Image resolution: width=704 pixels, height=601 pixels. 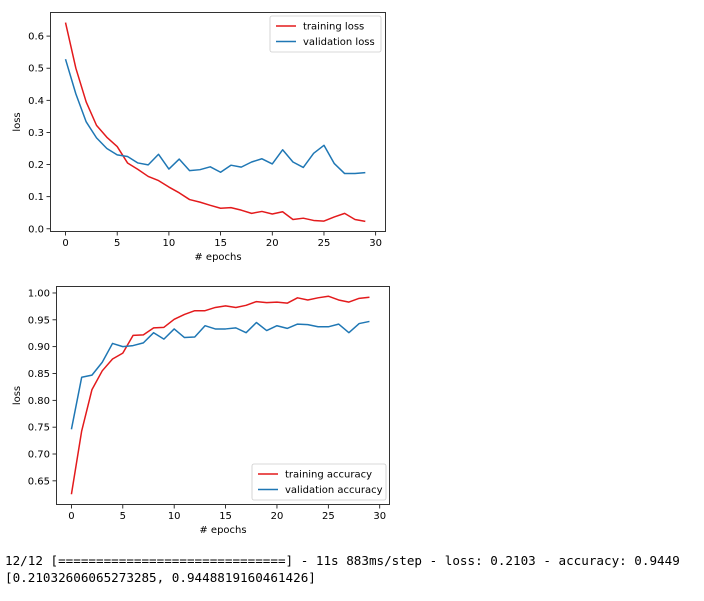 I want to click on y-tick-label: 0.2, so click(x=36, y=165).